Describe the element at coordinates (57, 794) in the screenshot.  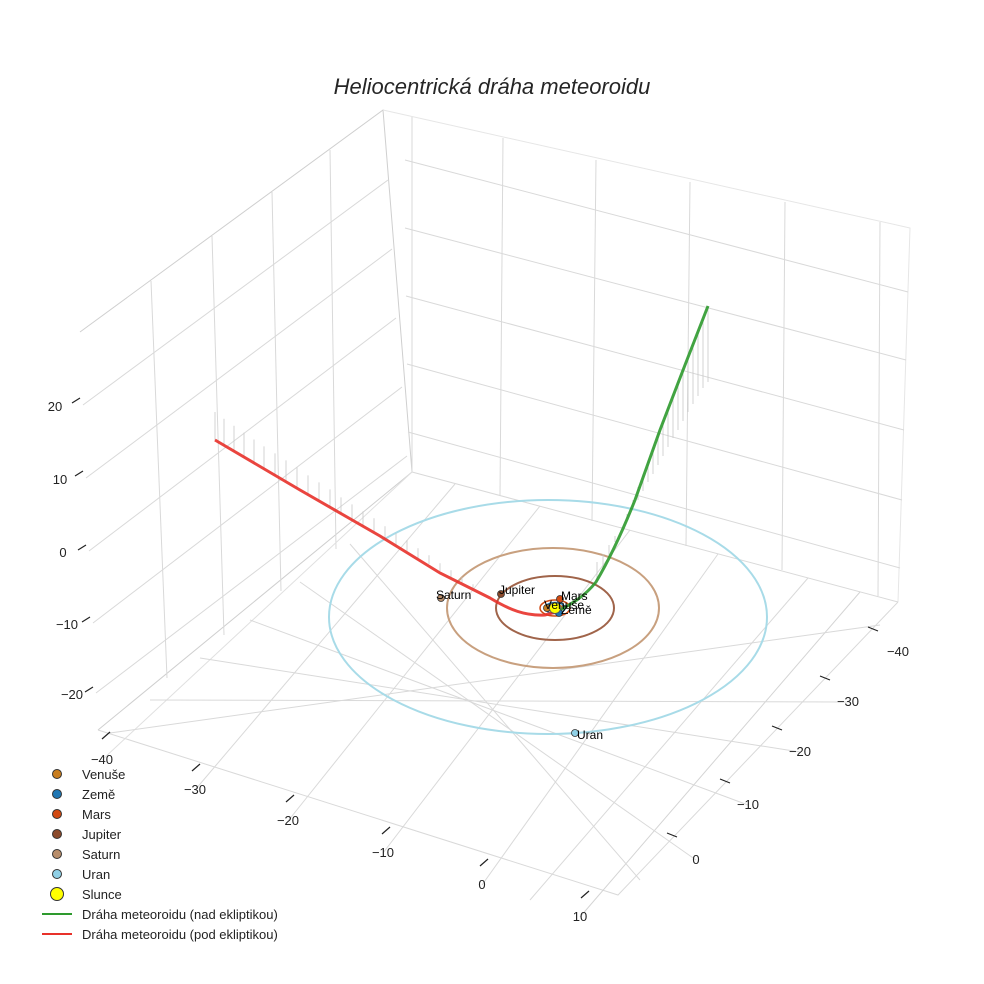
I see `zeme-marker-icon` at that location.